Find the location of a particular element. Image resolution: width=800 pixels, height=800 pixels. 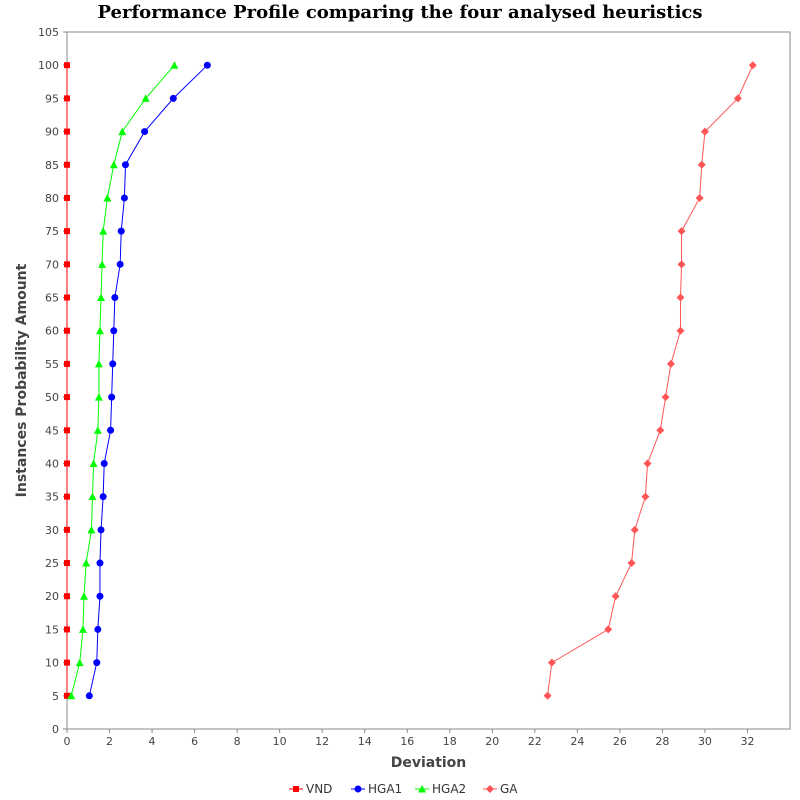

y-tick-label: 105 is located at coordinates (48, 32).